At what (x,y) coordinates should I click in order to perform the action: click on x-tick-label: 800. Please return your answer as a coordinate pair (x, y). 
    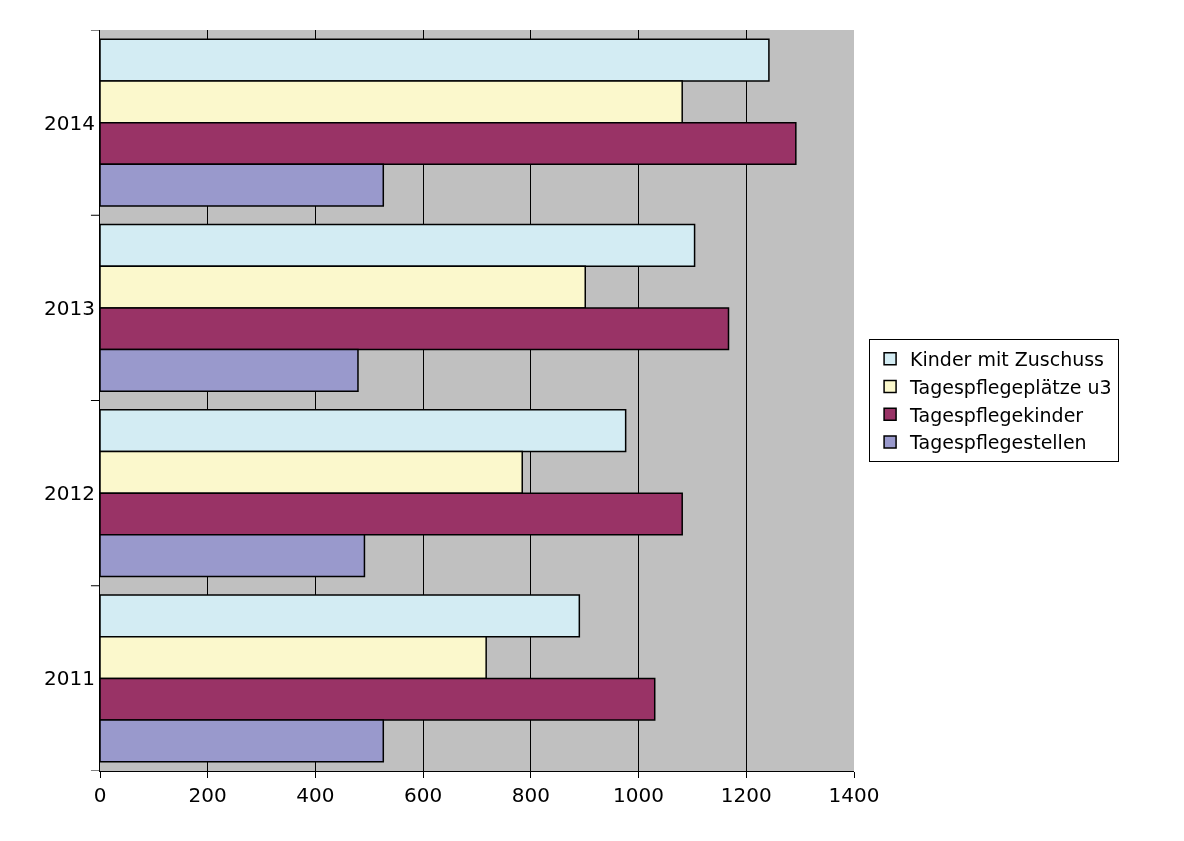
    Looking at the image, I should click on (530, 795).